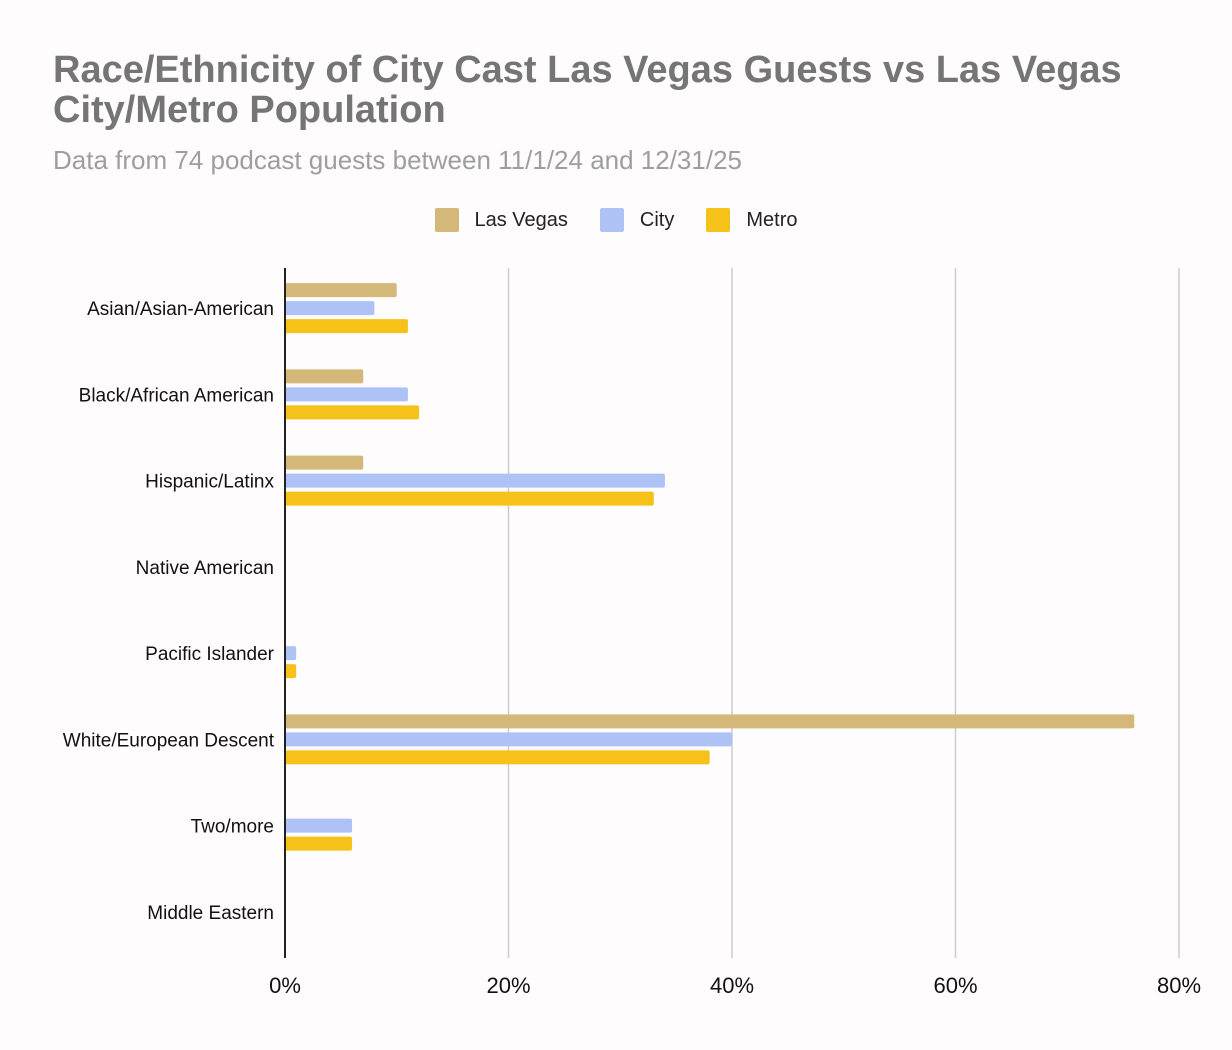 This screenshot has width=1232, height=1050. Describe the element at coordinates (285, 985) in the screenshot. I see `x-tick-label: 0%` at that location.